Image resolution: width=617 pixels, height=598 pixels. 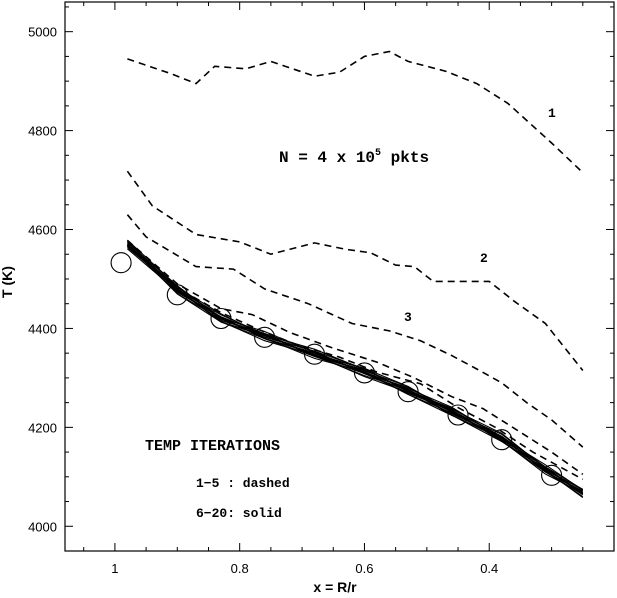 What do you see at coordinates (364, 568) in the screenshot?
I see `x-tick-label: 0.6` at bounding box center [364, 568].